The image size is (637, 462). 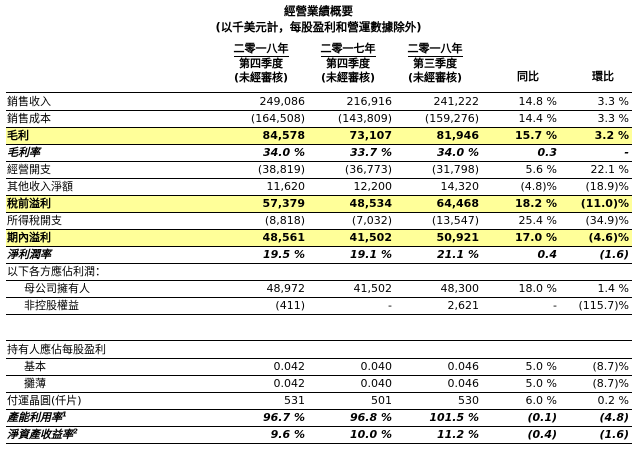 I want to click on cell: 33.7 %, so click(x=371, y=152).